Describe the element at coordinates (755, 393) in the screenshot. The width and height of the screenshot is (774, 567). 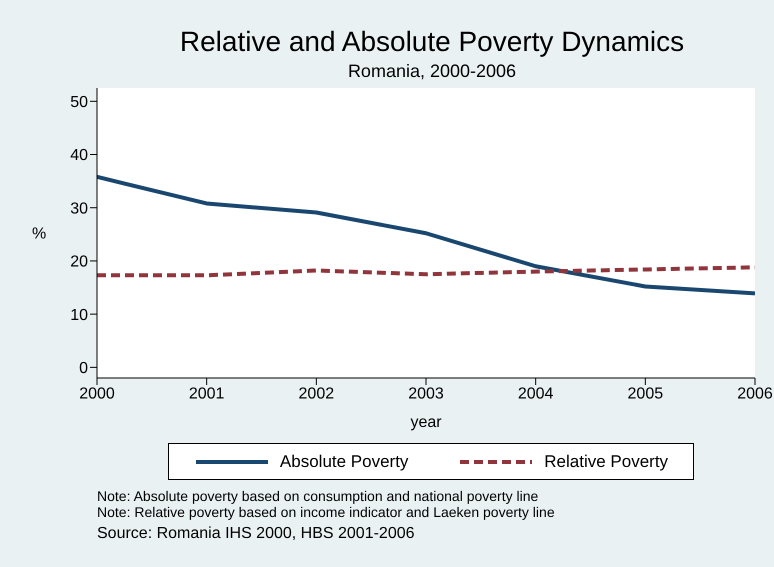
I see `x-tick-label: 2006` at that location.